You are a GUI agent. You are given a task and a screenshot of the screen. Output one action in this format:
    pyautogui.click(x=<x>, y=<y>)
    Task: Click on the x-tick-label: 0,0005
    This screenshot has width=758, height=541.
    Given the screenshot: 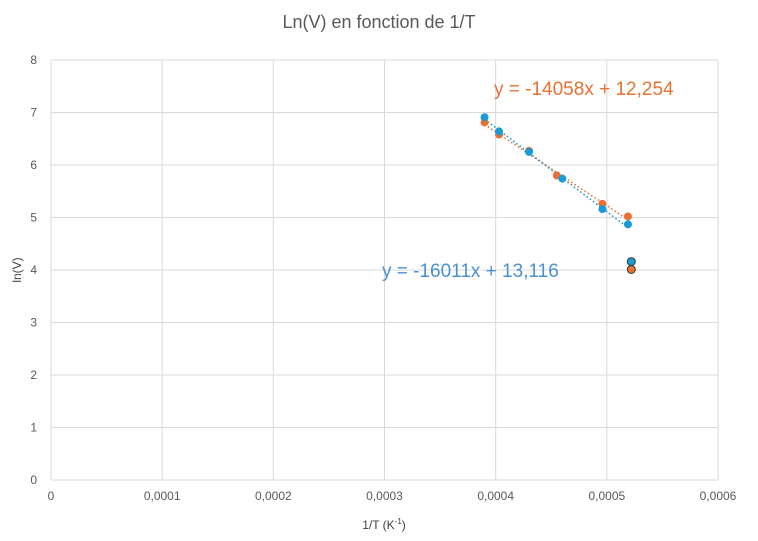 What is the action you would take?
    pyautogui.click(x=606, y=496)
    